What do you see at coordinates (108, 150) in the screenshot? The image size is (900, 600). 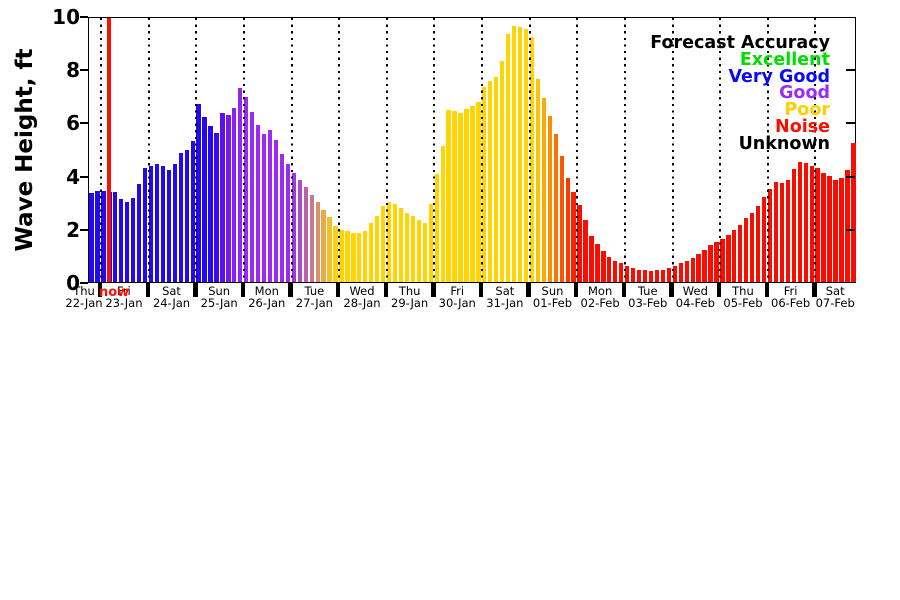 I see `now-line` at bounding box center [108, 150].